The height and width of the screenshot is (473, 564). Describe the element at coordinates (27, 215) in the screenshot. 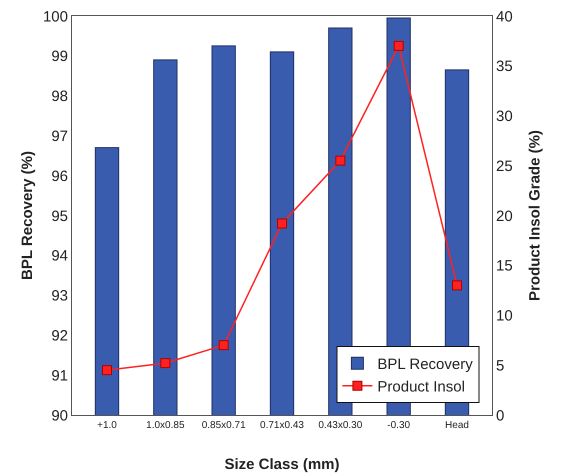

I see `y-axis-title: BPL Recovery (%)` at that location.